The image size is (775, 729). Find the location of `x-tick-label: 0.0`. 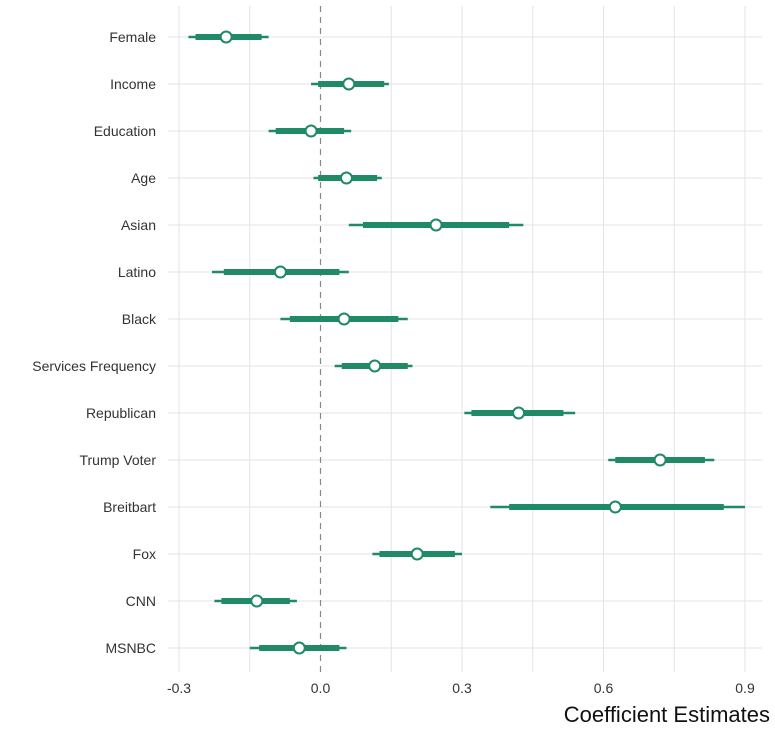

x-tick-label: 0.0 is located at coordinates (321, 688).